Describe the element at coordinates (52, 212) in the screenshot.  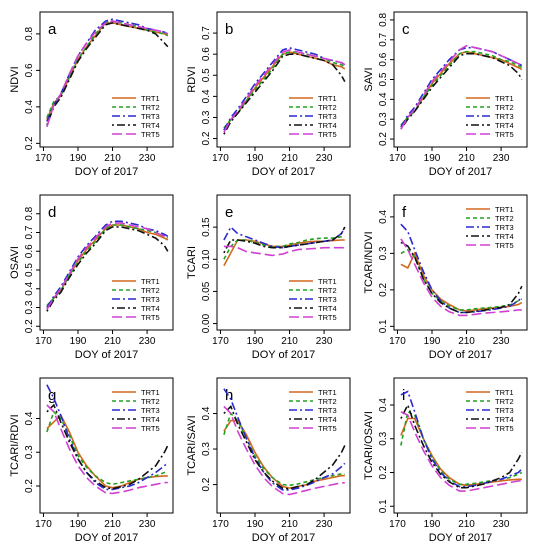
I see `panel-letter: d` at that location.